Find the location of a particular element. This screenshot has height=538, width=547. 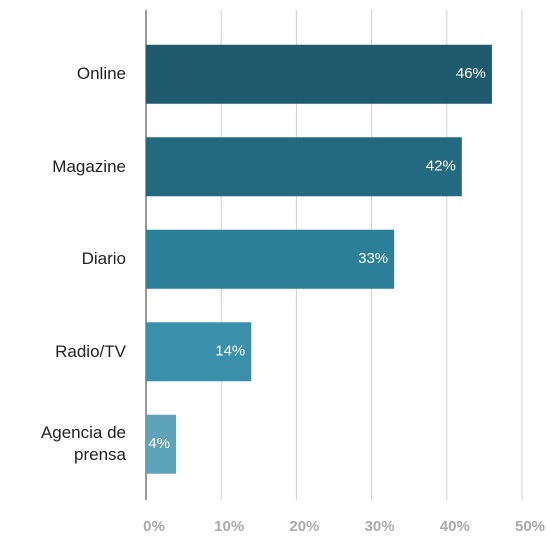

value-label: 14% is located at coordinates (230, 351).